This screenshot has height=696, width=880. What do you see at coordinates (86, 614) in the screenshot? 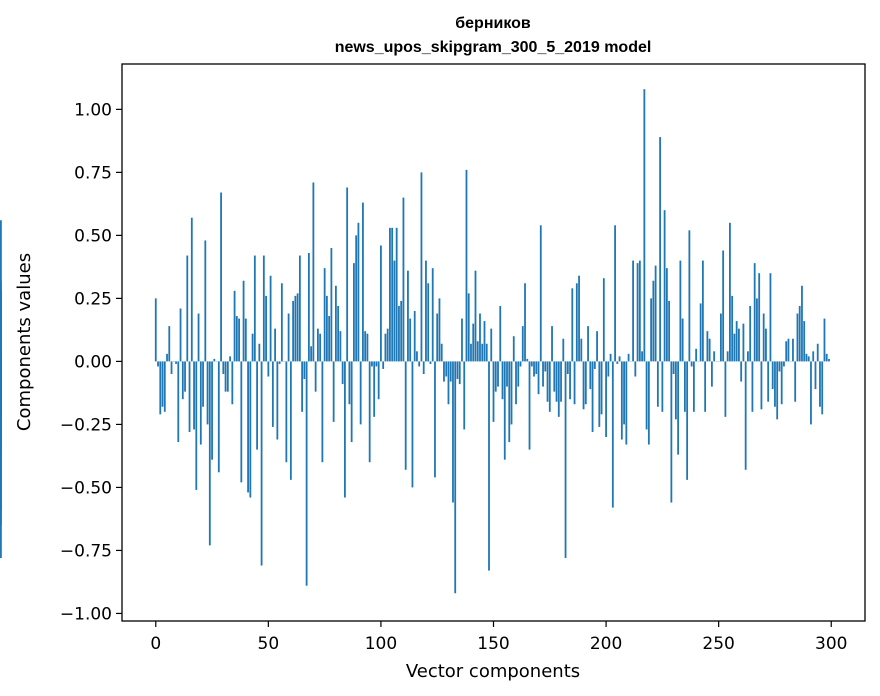
I see `y-tick-label: −1.00` at bounding box center [86, 614].